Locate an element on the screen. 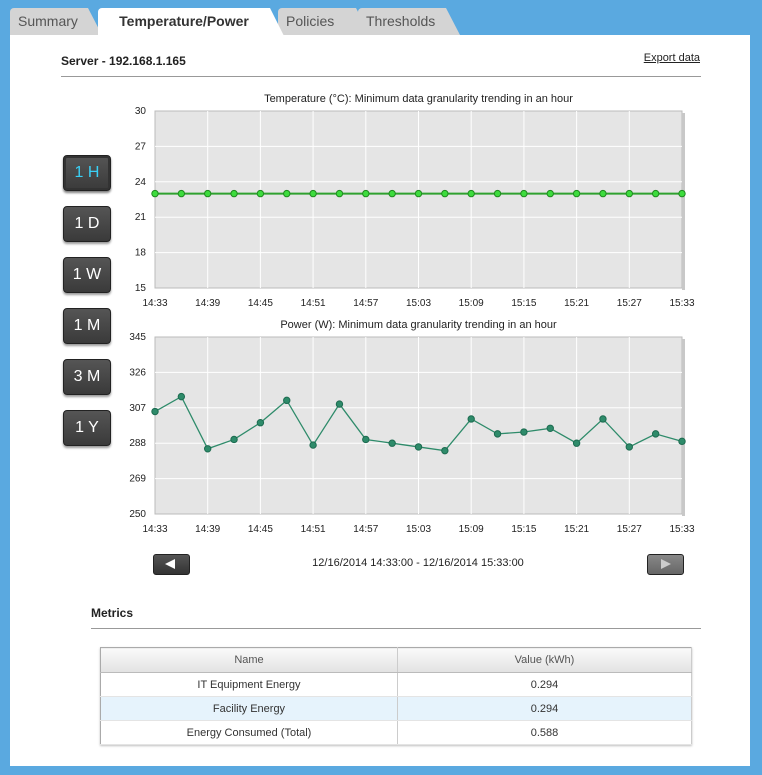  table-row: IT Equipment Energy 0.294 is located at coordinates (396, 684).